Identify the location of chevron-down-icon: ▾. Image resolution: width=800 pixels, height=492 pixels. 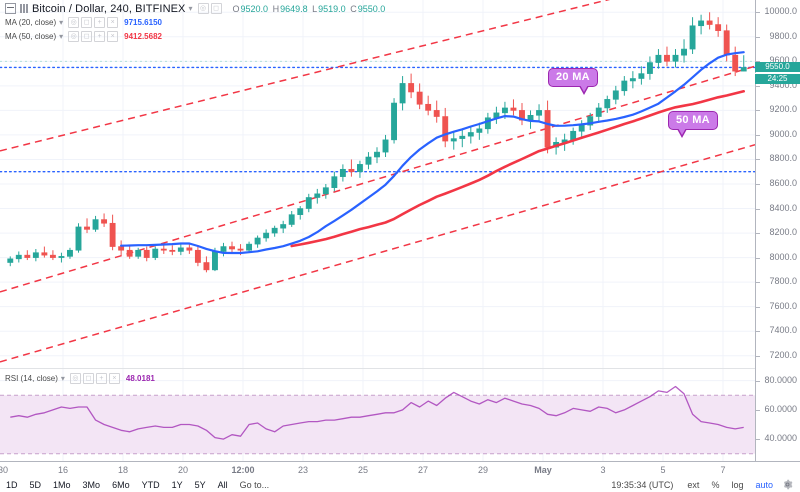
(190, 8).